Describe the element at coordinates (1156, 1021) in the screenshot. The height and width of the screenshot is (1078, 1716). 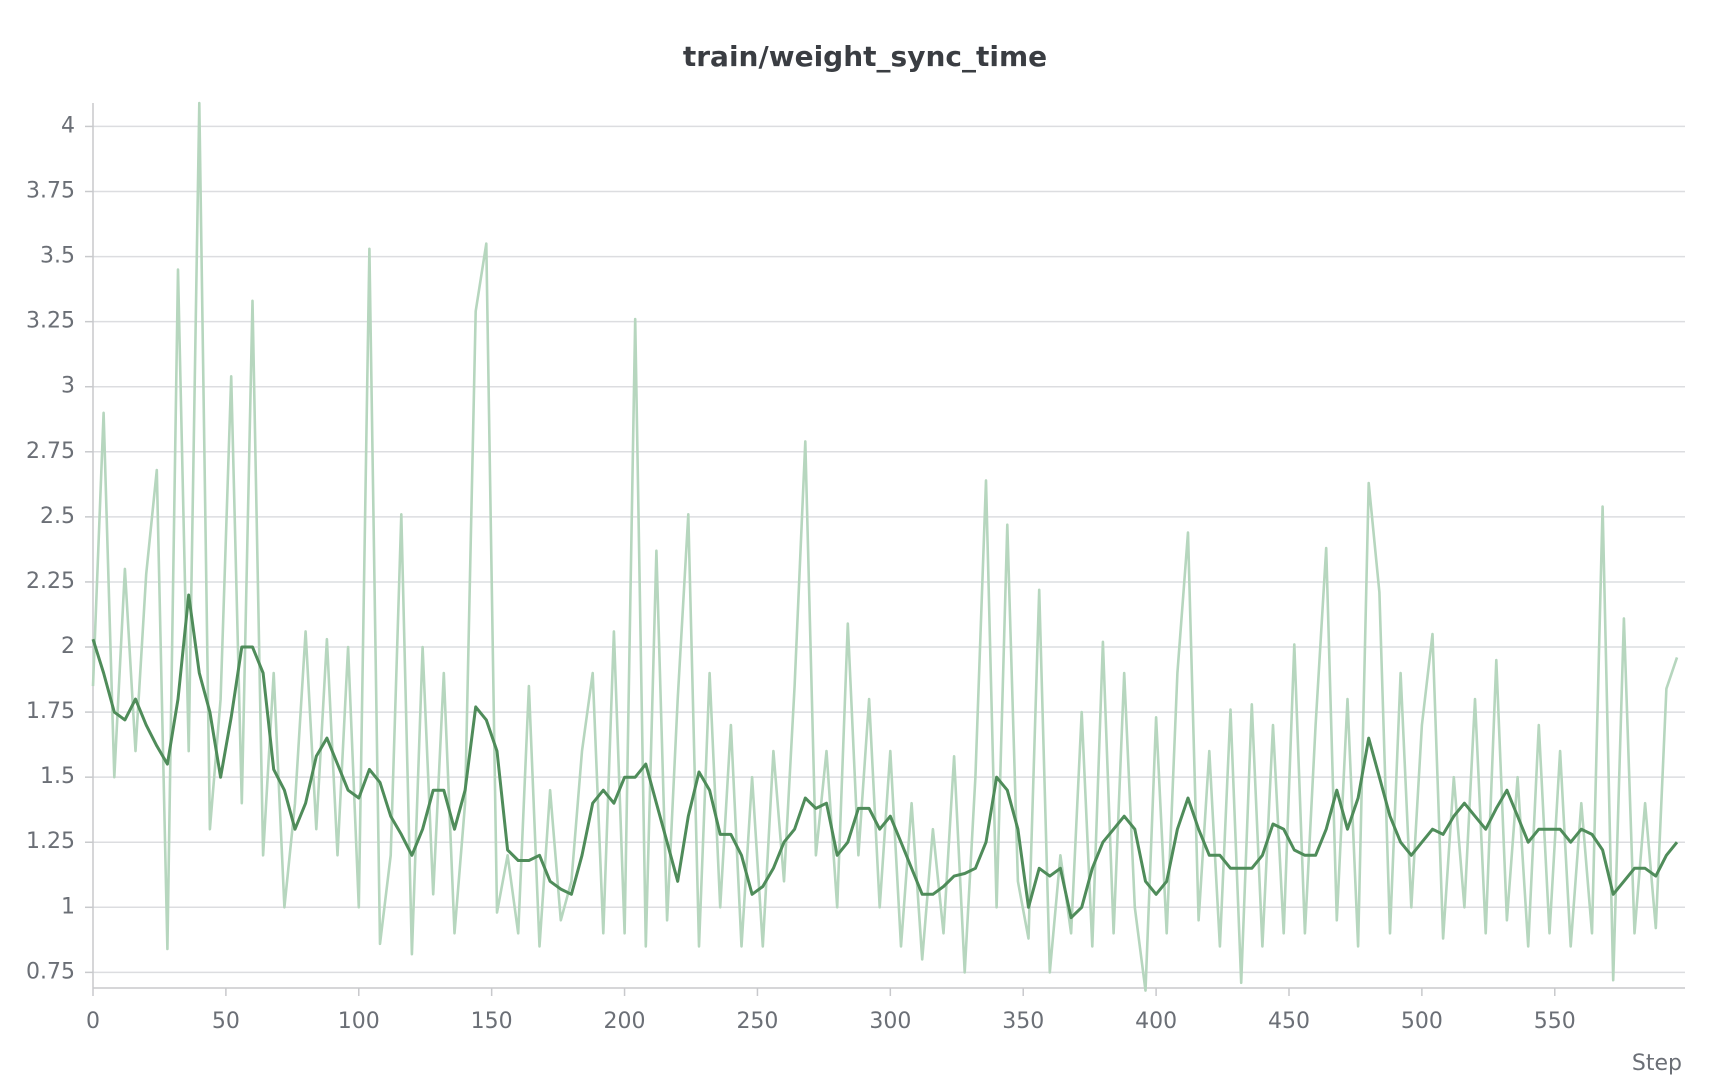
I see `x-tick-label: 400` at that location.